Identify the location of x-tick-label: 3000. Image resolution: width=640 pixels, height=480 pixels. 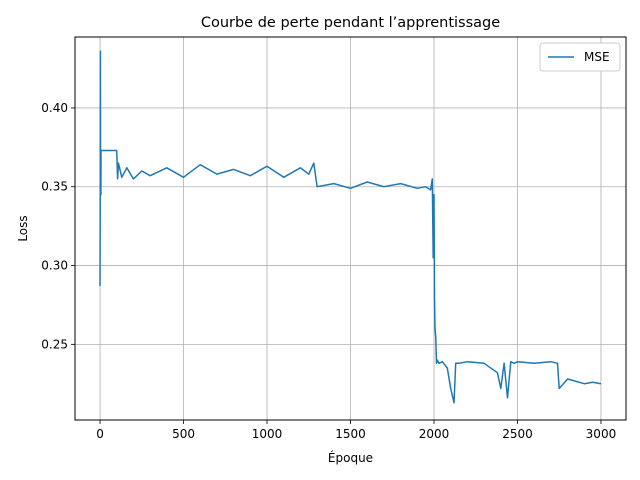
(601, 434).